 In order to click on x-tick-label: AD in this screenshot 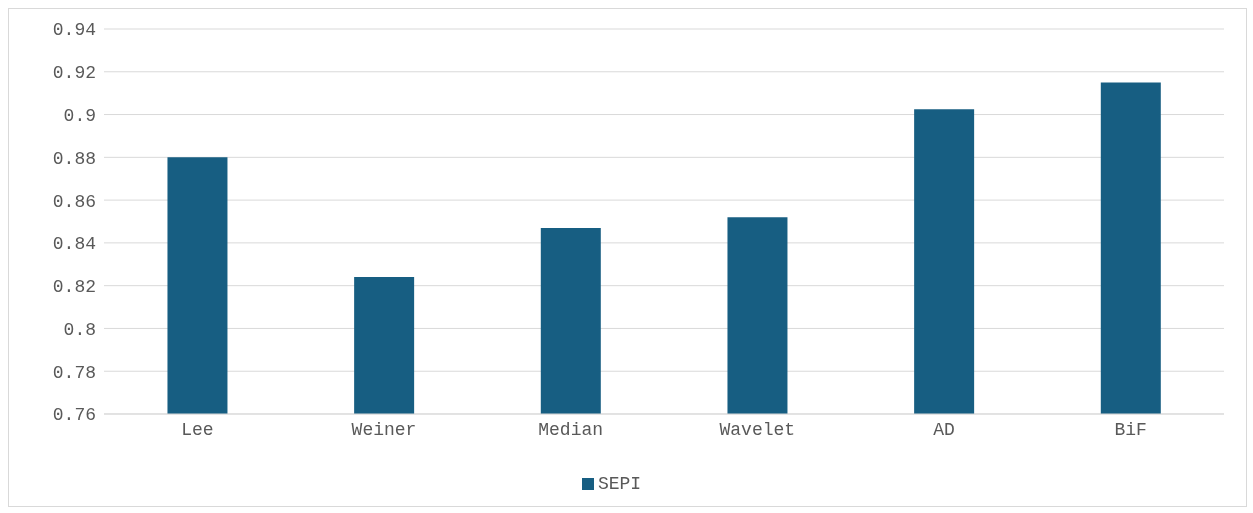, I will do `click(944, 429)`.